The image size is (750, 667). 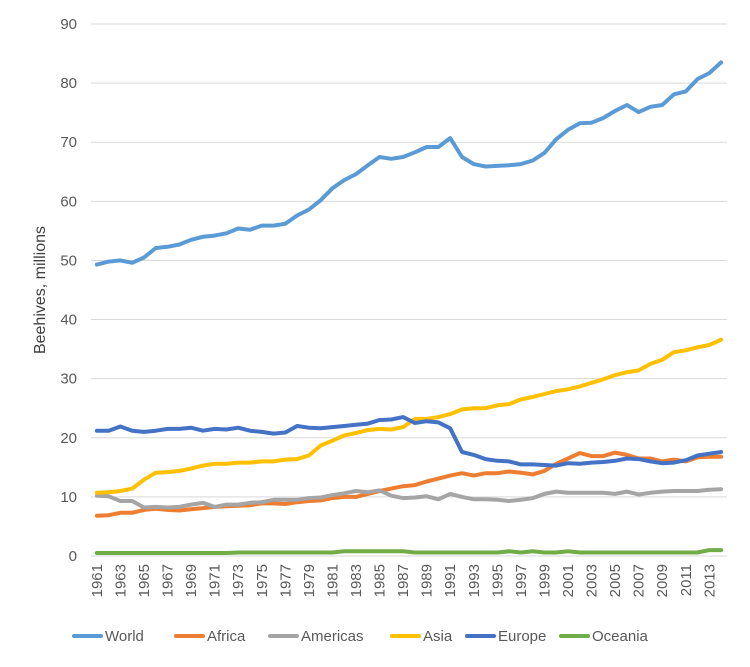 I want to click on x-tick-label: 2001, so click(x=568, y=580).